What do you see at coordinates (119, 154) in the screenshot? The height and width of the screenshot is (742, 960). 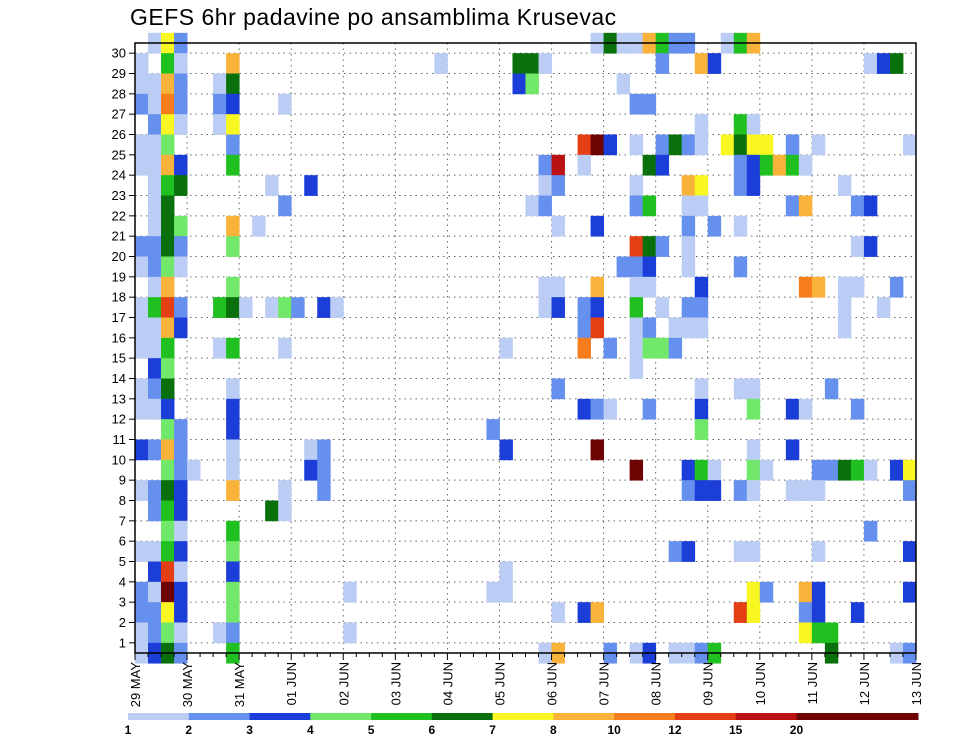 I see `y-tick-label: 25` at bounding box center [119, 154].